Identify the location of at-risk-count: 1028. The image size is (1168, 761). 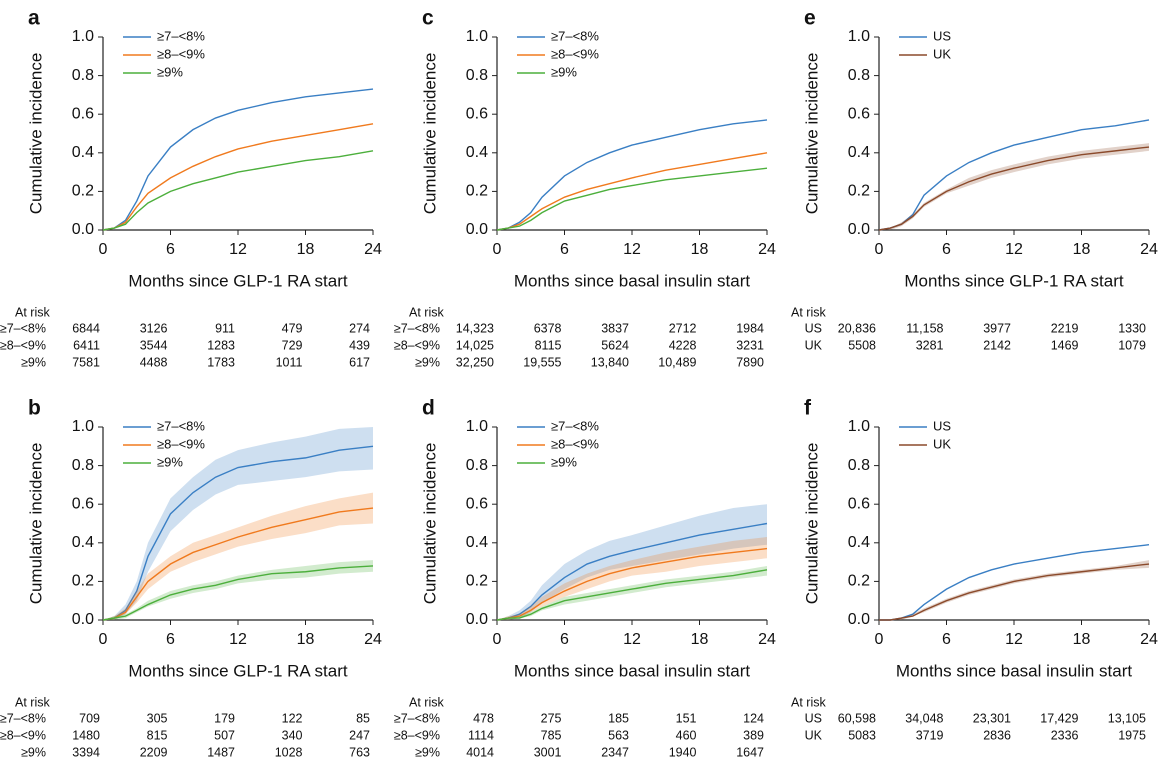
(289, 752).